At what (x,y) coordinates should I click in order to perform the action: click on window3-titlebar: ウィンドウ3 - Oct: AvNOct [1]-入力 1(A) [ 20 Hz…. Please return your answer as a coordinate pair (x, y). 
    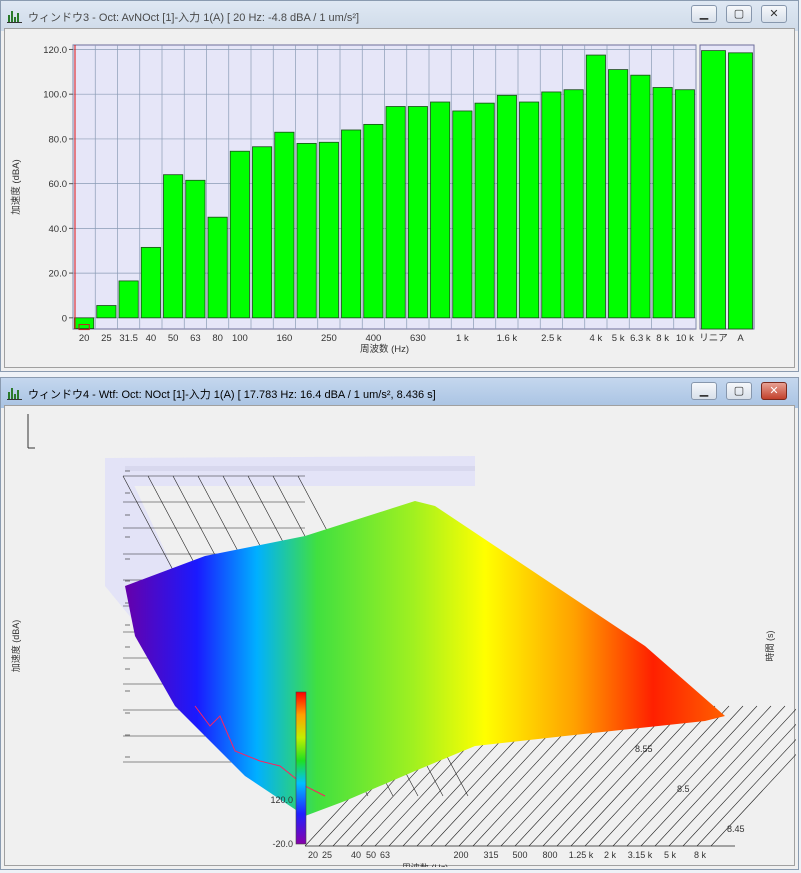
    Looking at the image, I should click on (399, 16).